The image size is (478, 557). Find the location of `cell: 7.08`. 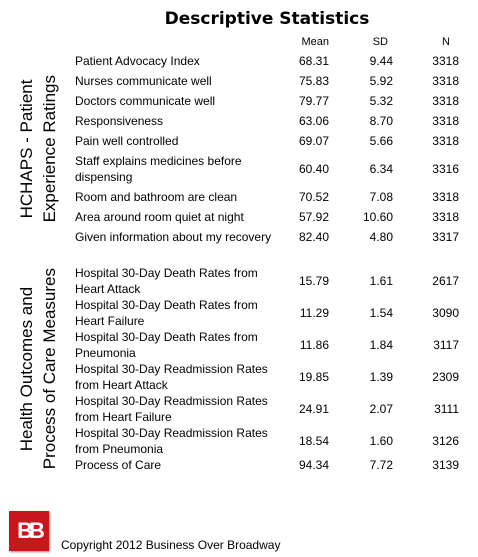

cell: 7.08 is located at coordinates (381, 197).